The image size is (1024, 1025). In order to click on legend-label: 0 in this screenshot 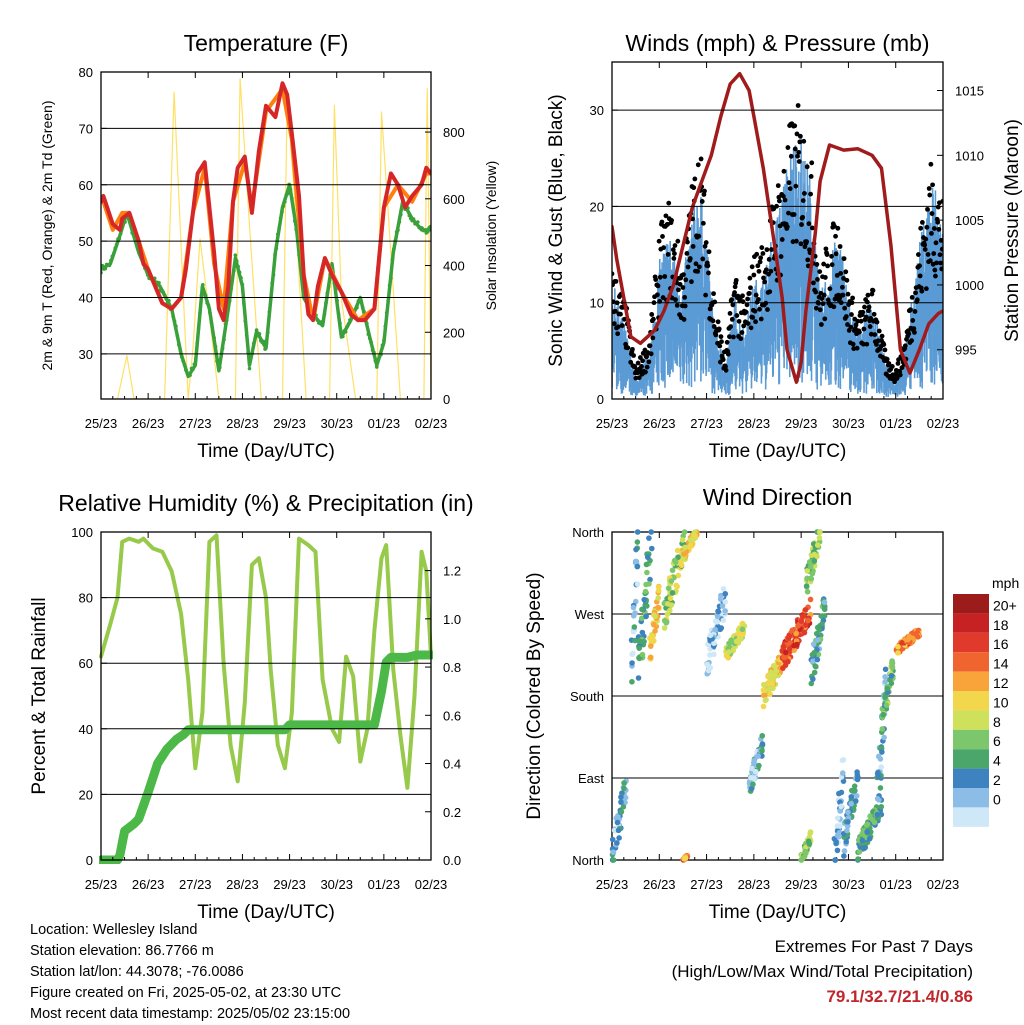, I will do `click(997, 799)`.